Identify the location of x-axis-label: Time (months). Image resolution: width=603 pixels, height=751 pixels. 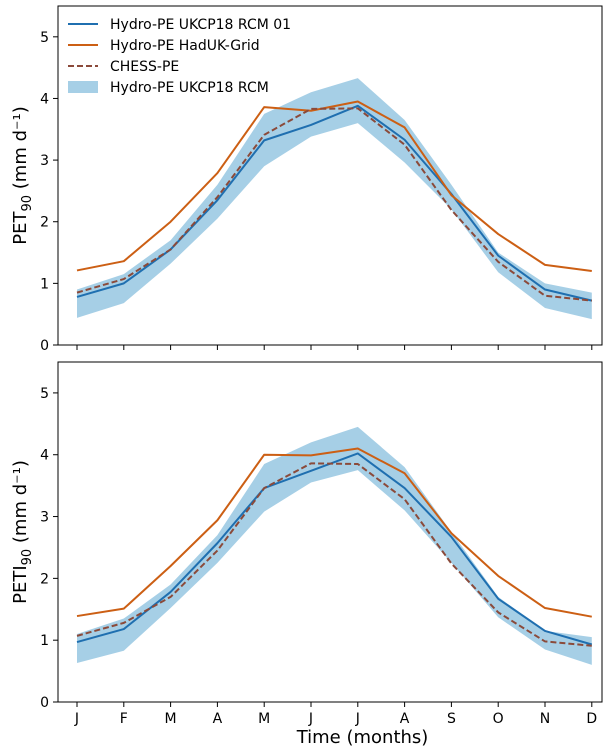
(362, 737).